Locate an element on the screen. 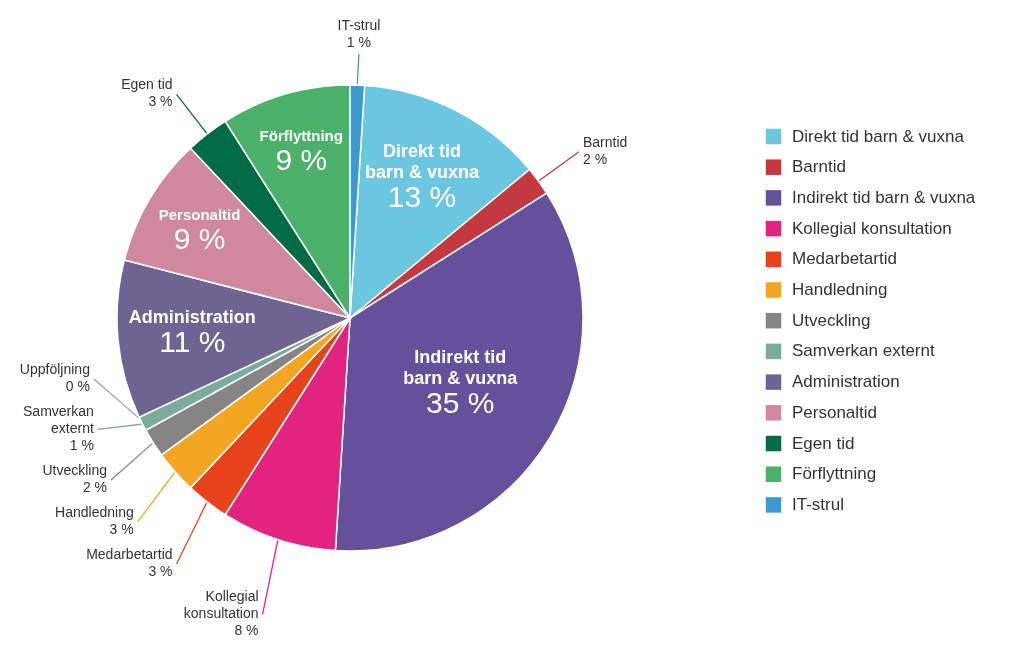 This screenshot has height=650, width=1009. category-label: Uppföljning is located at coordinates (54, 368).